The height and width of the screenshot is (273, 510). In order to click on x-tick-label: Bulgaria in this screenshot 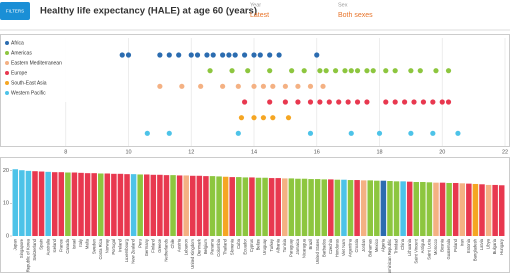, I will do `click(494, 246)`.